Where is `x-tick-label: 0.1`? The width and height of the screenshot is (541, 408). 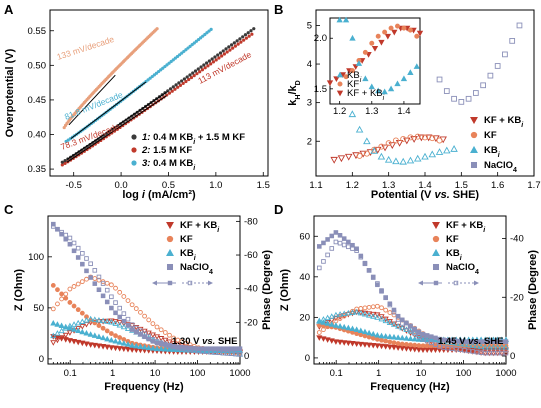
x-tick-label: 0.1 is located at coordinates (336, 373).